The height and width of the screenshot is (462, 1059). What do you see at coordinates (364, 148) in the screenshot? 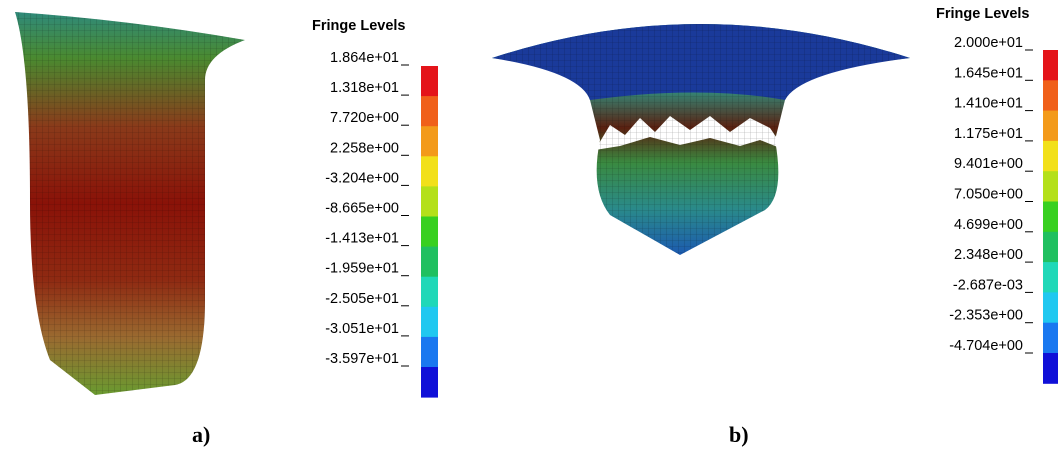
I see `fringe-level: 2.258e+00` at bounding box center [364, 148].